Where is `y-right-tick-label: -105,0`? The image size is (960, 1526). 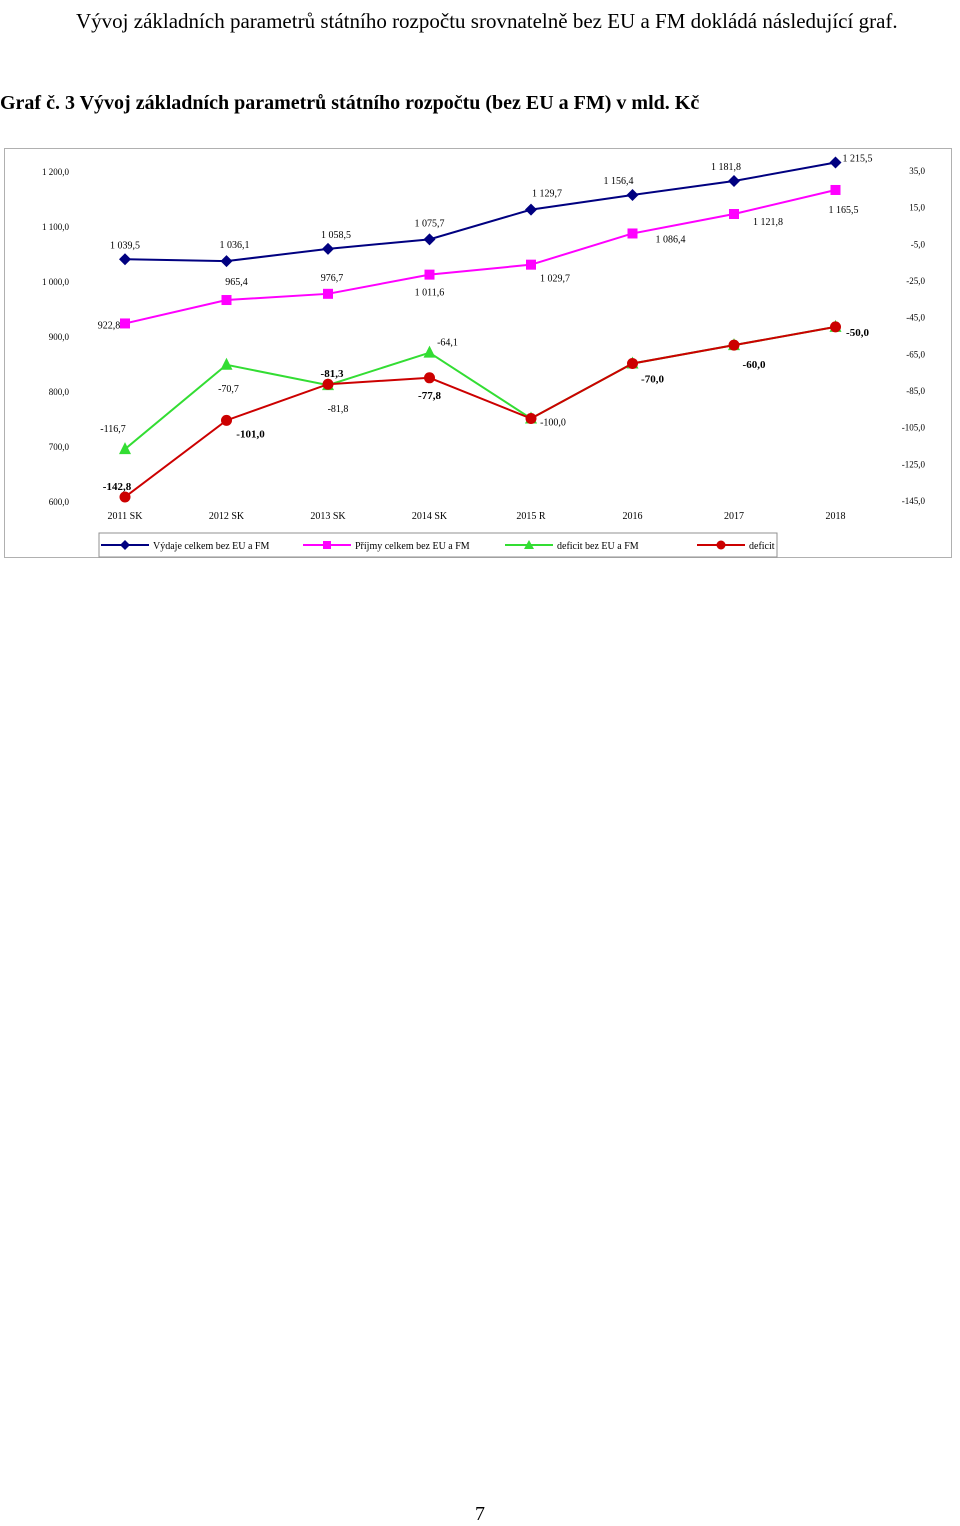
y-right-tick-label: -105,0 is located at coordinates (914, 428).